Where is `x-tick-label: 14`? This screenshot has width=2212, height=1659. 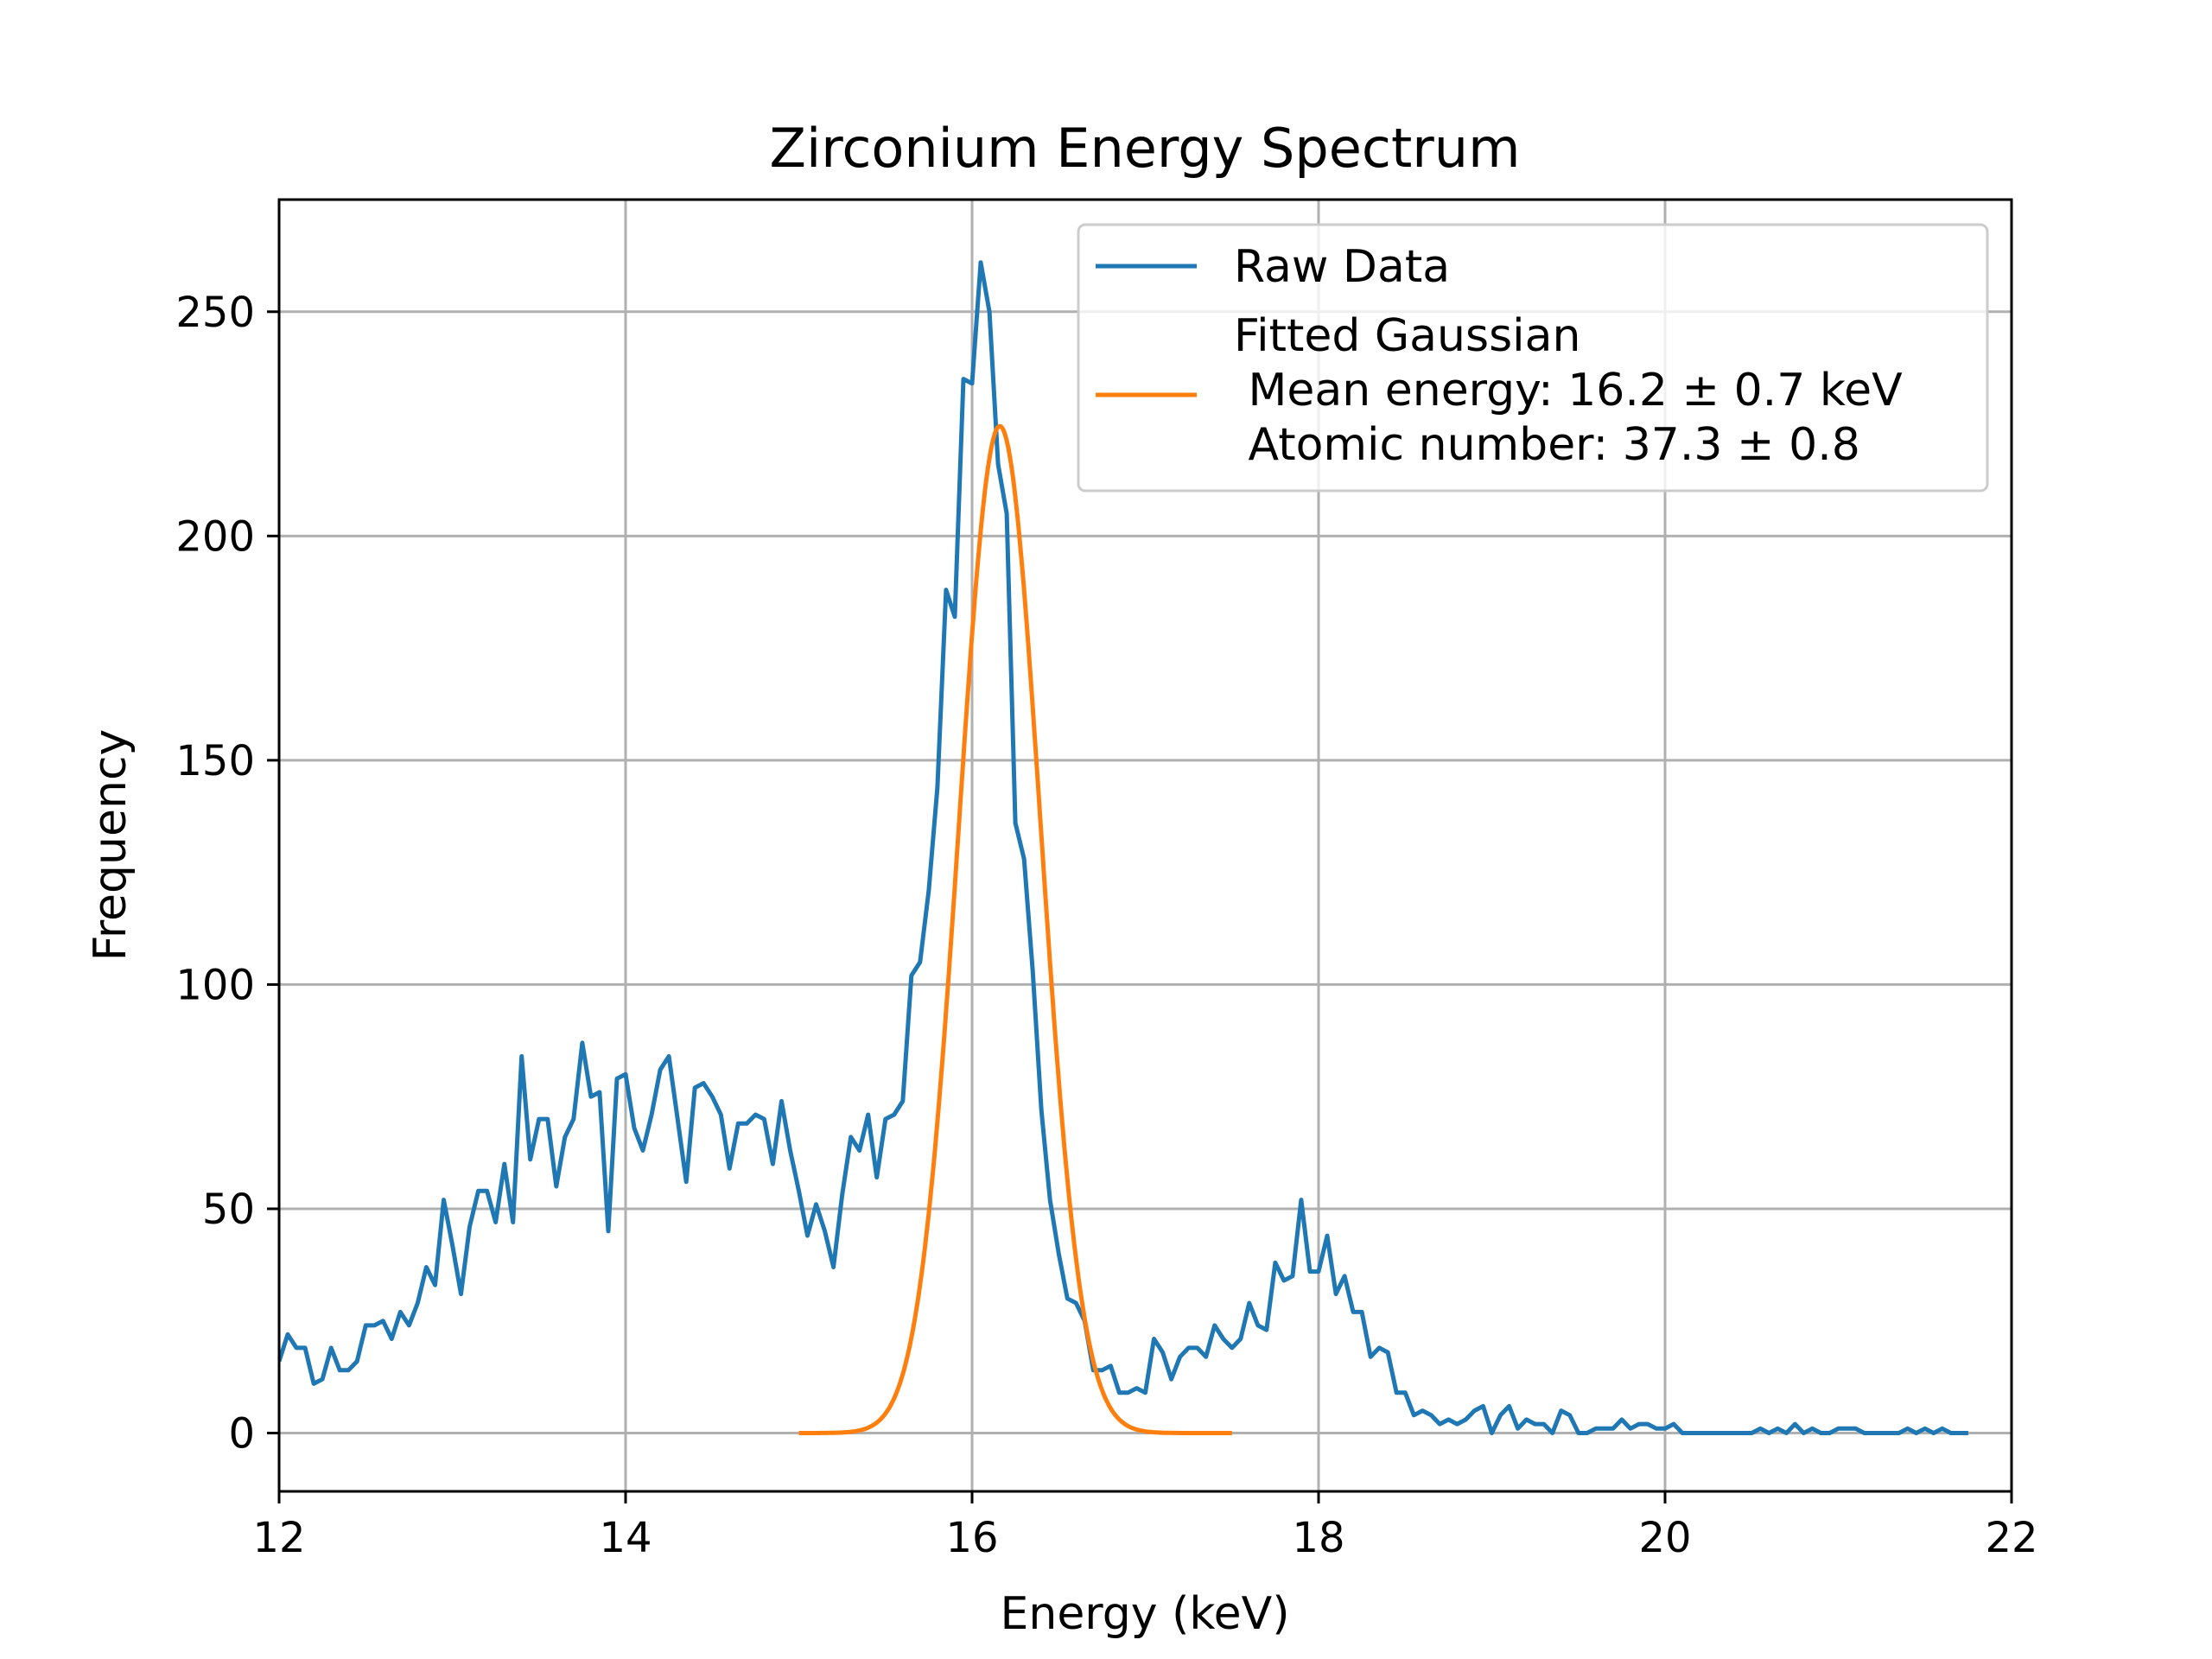 x-tick-label: 14 is located at coordinates (625, 1538).